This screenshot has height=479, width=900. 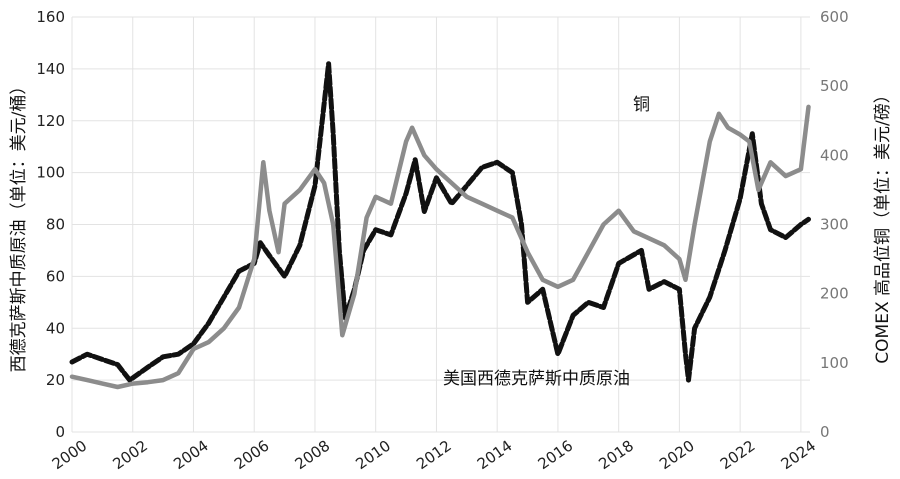 What do you see at coordinates (834, 17) in the screenshot?
I see `y-right-tick-label: 600` at bounding box center [834, 17].